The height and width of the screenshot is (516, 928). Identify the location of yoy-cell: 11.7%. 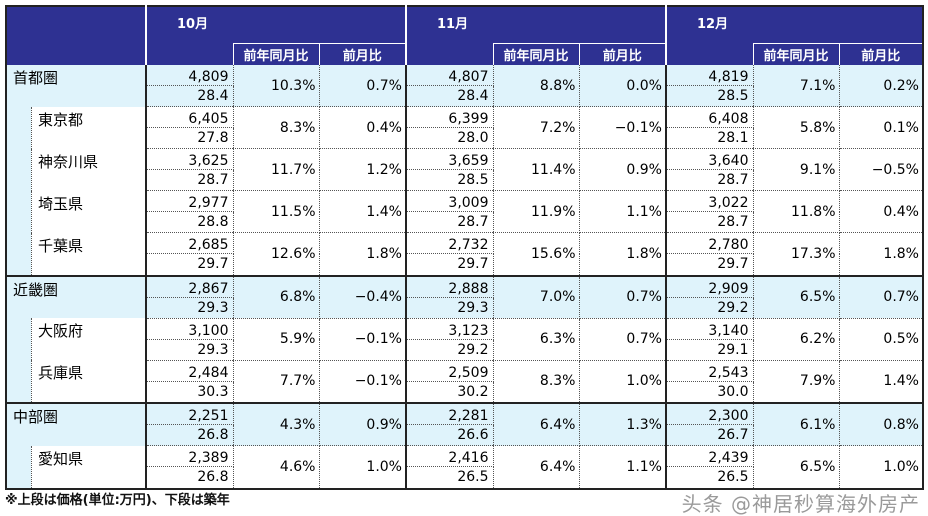
(276, 169).